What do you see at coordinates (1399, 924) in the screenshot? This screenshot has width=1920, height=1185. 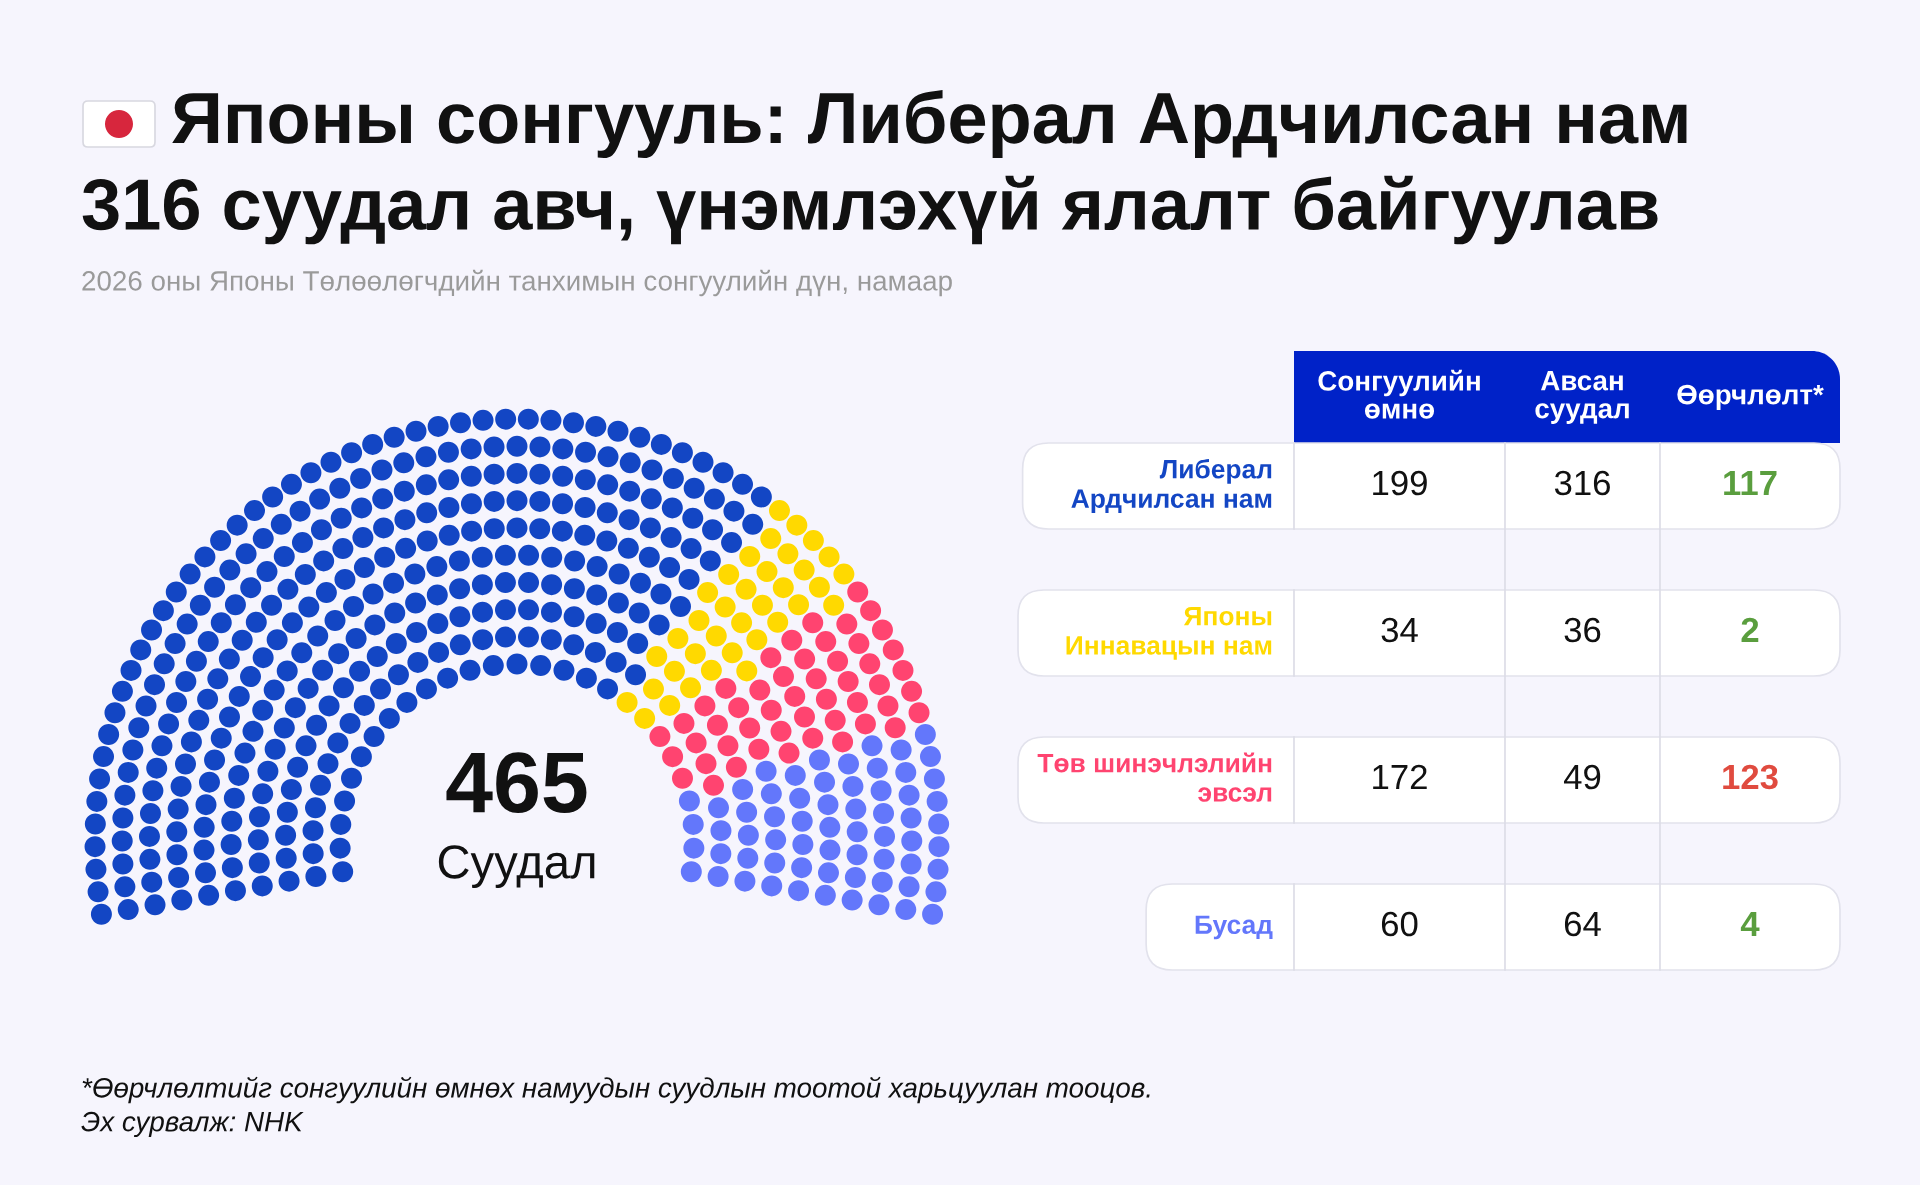 I see `data-label: 60` at bounding box center [1399, 924].